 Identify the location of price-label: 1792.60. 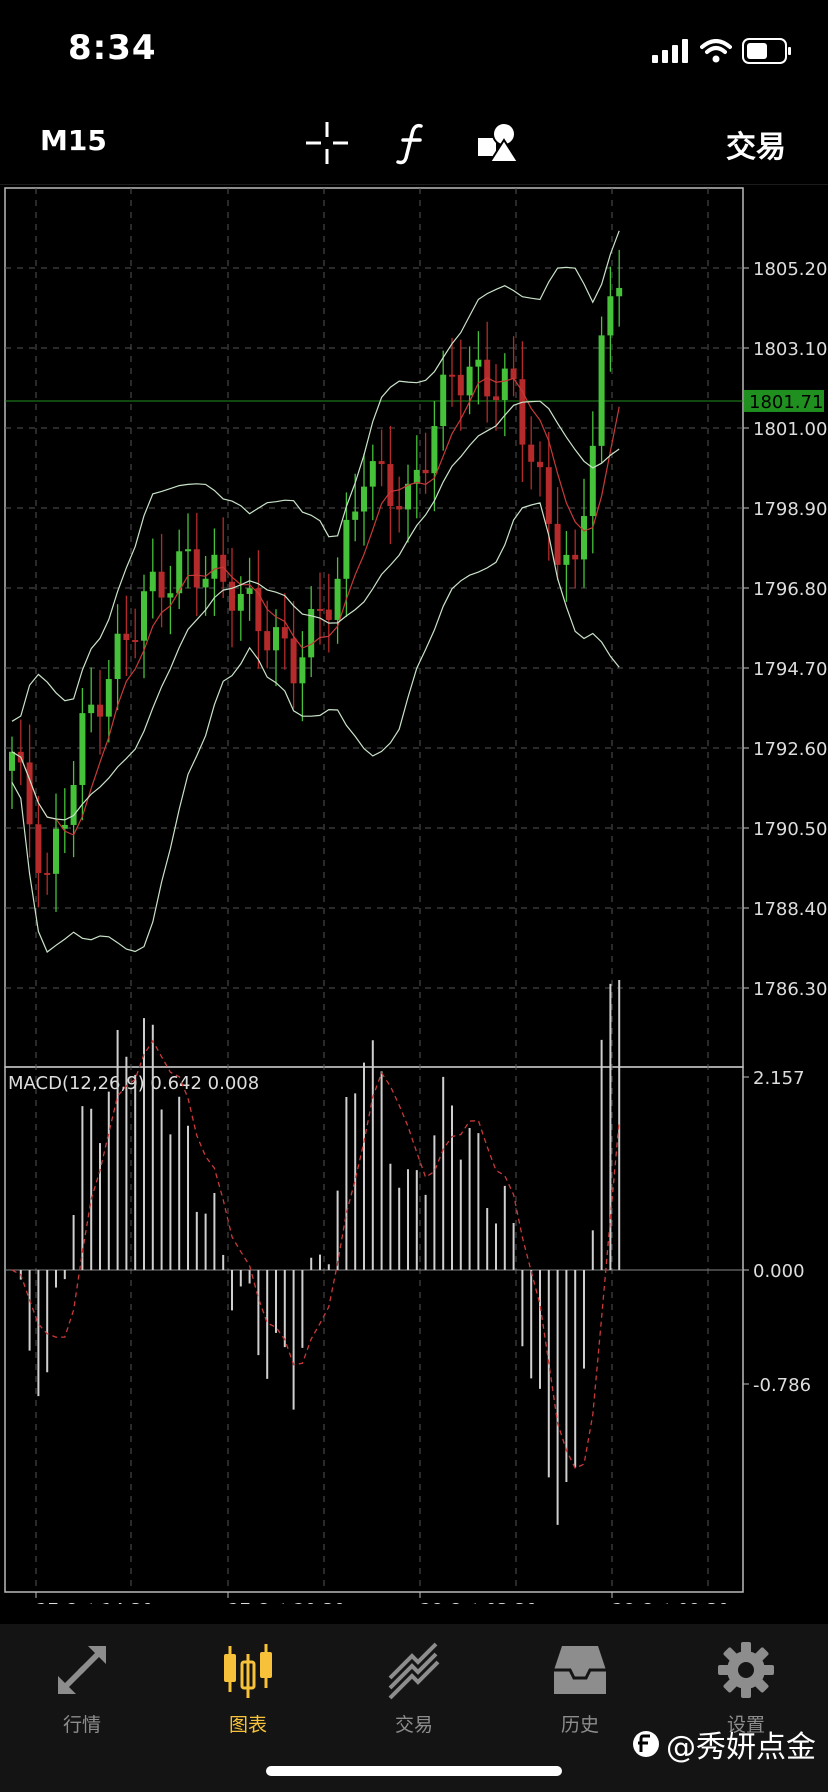
(790, 749).